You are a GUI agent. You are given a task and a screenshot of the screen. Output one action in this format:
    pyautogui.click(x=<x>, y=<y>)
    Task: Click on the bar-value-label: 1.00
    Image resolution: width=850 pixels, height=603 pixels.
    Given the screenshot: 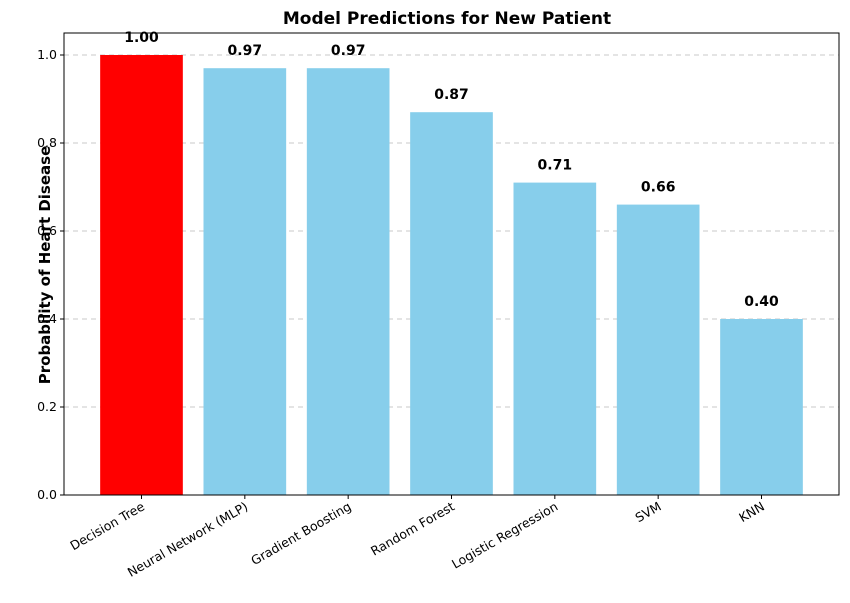 What is the action you would take?
    pyautogui.click(x=141, y=38)
    